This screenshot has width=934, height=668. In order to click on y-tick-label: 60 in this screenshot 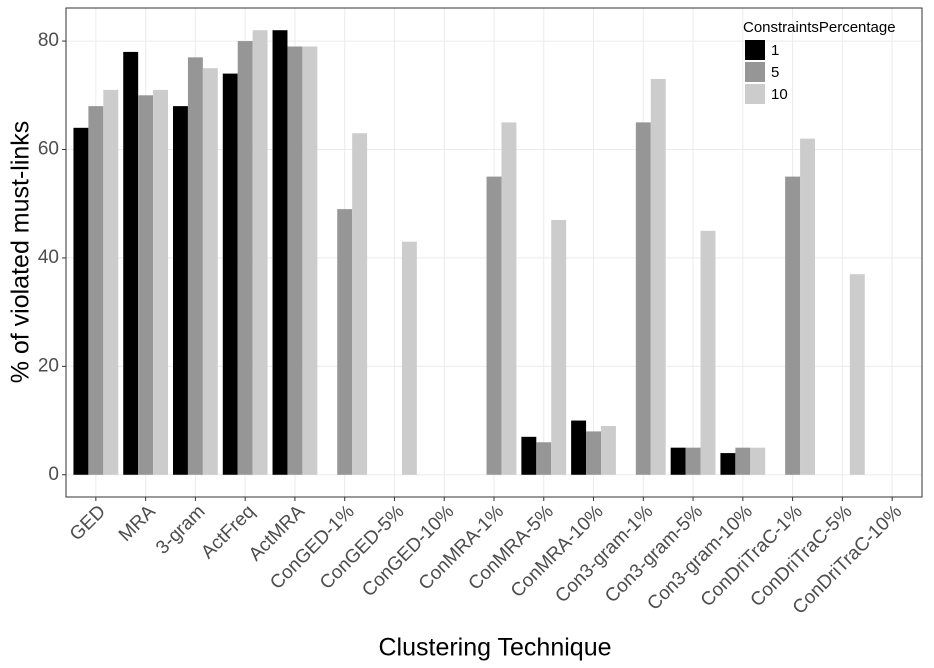, I will do `click(48, 149)`.